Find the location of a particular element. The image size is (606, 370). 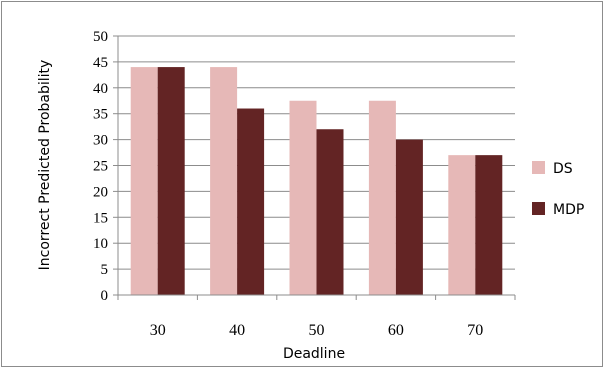

y-tick-label: 15 is located at coordinates (100, 218).